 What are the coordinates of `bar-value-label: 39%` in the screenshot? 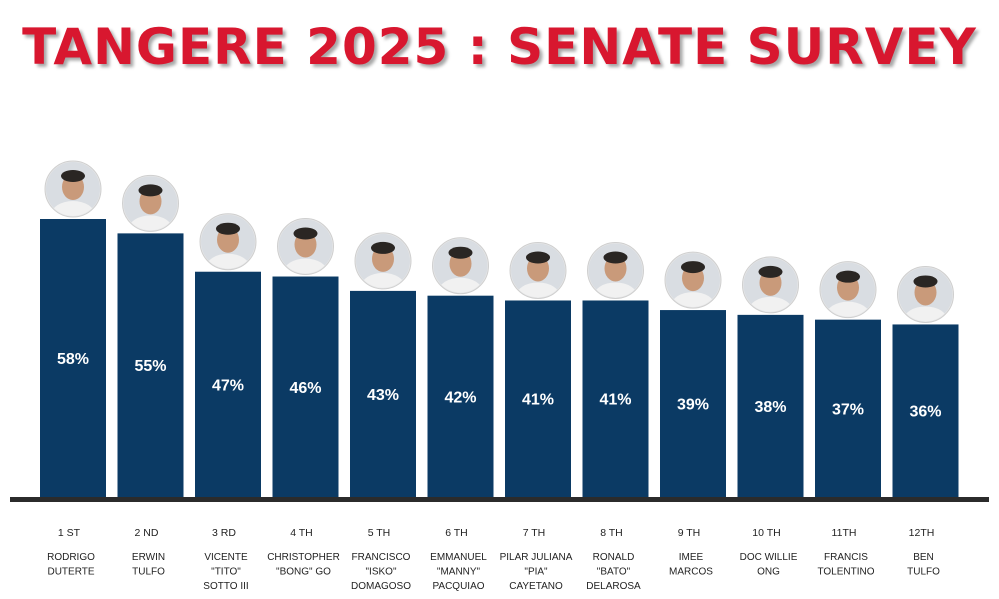 It's located at (693, 405).